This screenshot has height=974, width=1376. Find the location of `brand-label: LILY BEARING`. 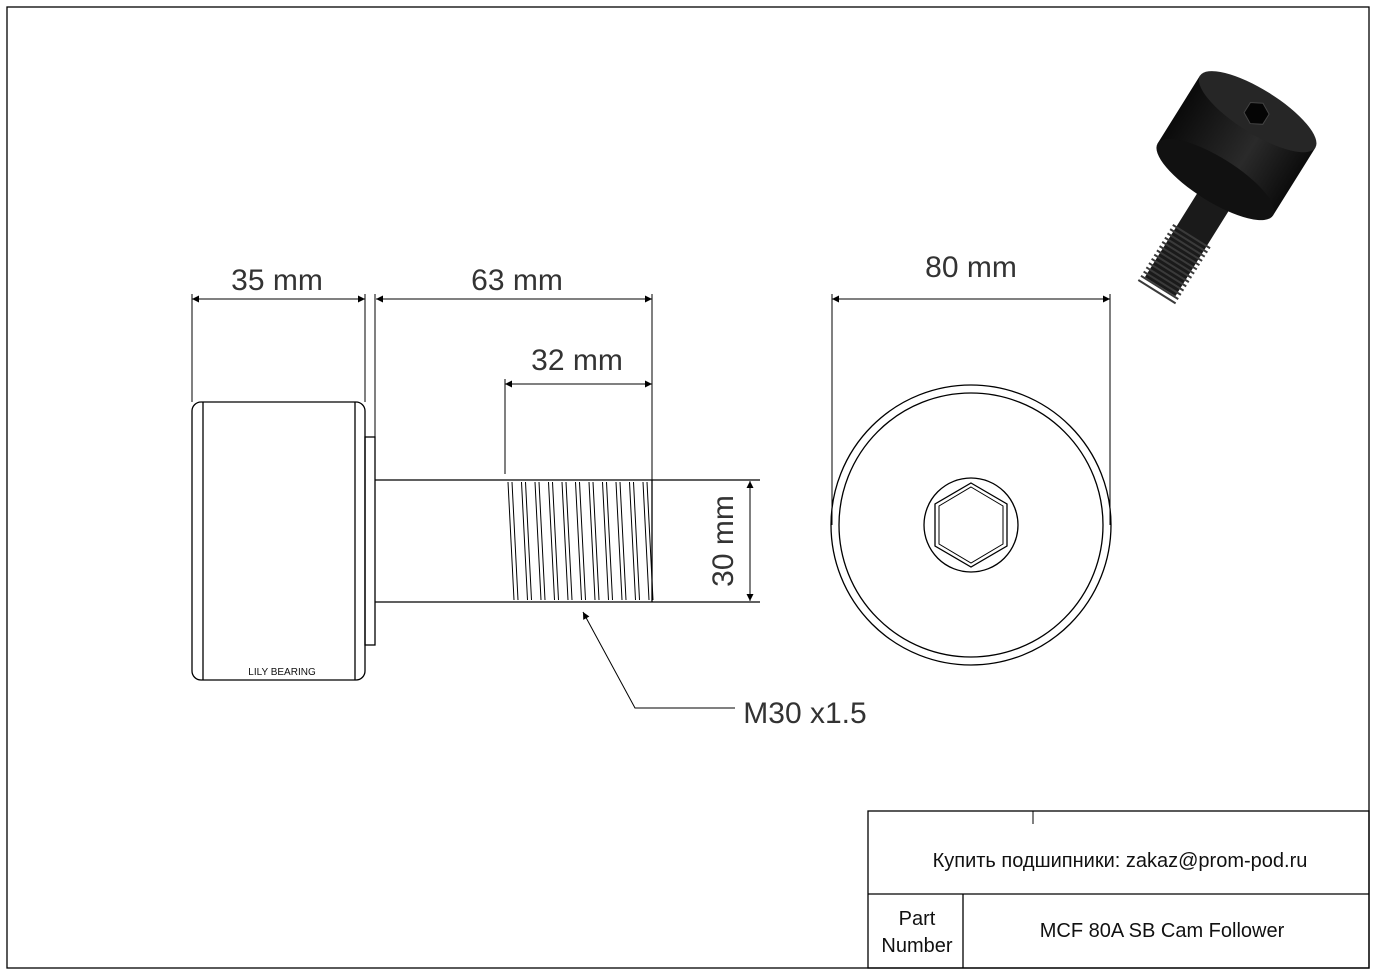

brand-label: LILY BEARING is located at coordinates (282, 672).